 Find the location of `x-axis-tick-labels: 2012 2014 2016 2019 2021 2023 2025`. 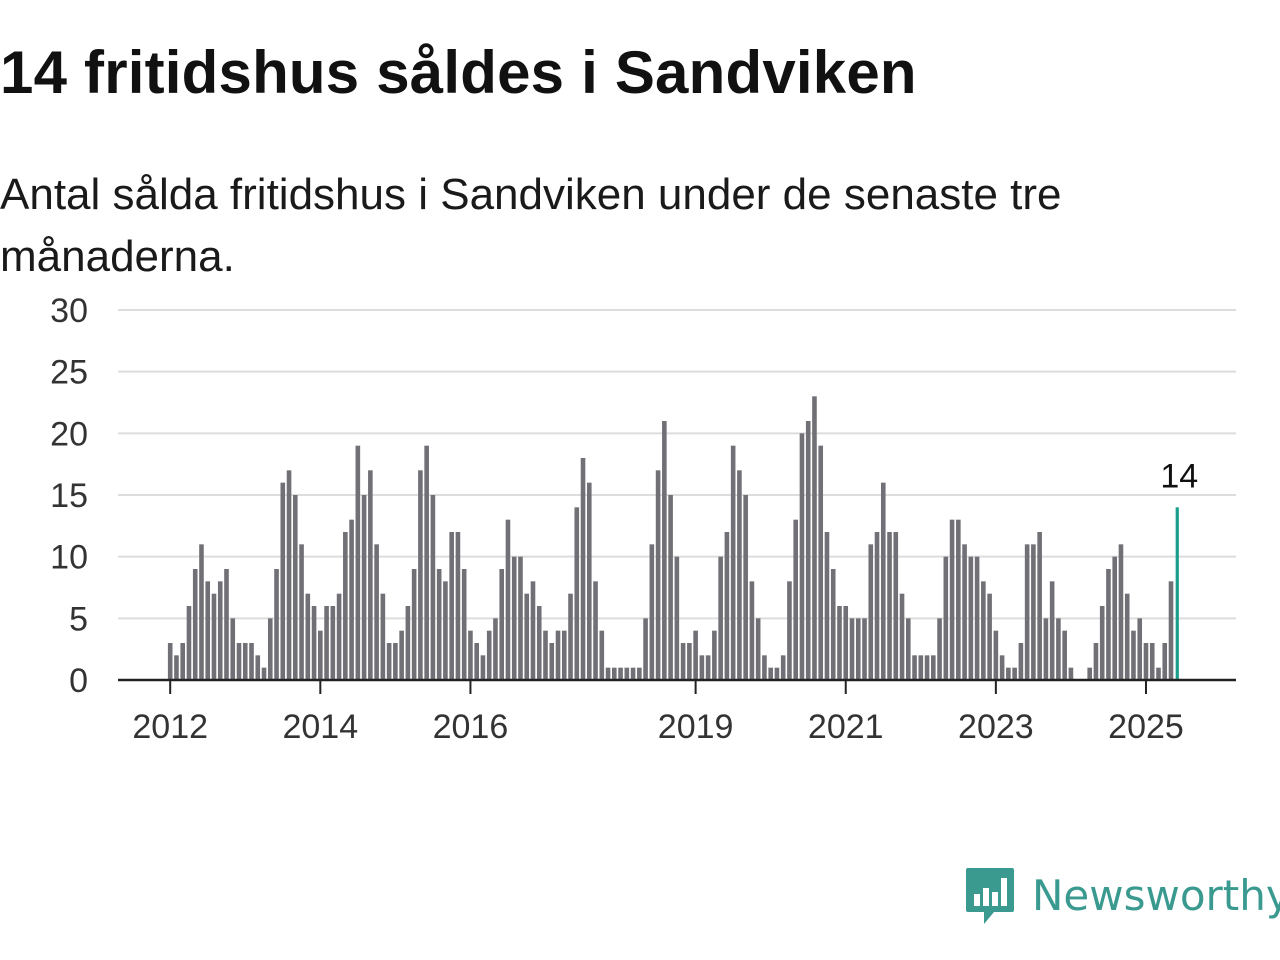

x-axis-tick-labels: 2012 2014 2016 2019 2021 2023 2025 is located at coordinates (658, 713).